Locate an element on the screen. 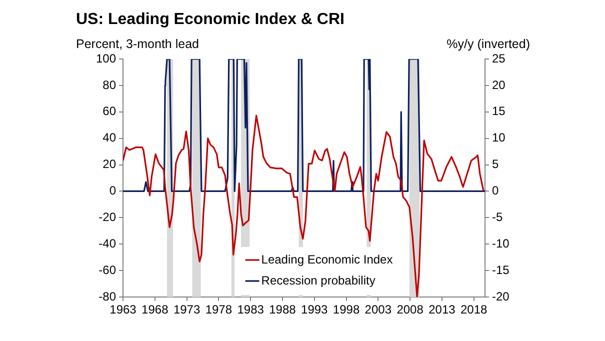 The height and width of the screenshot is (341, 605). y2-tick-label: 15 is located at coordinates (499, 111).